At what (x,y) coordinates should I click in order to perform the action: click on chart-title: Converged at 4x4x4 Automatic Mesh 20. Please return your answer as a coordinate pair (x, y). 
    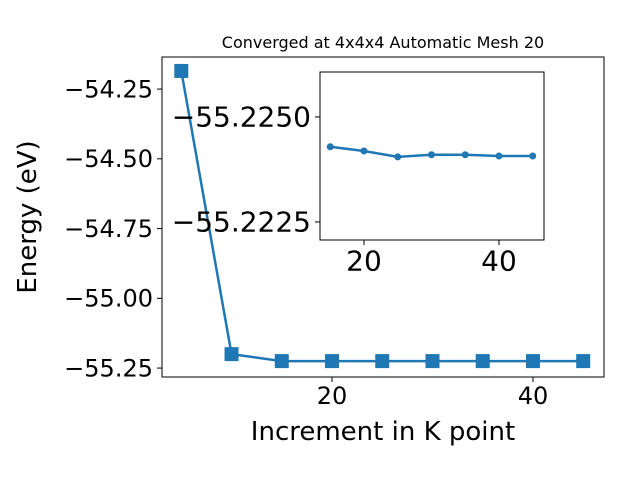
    Looking at the image, I should click on (383, 42).